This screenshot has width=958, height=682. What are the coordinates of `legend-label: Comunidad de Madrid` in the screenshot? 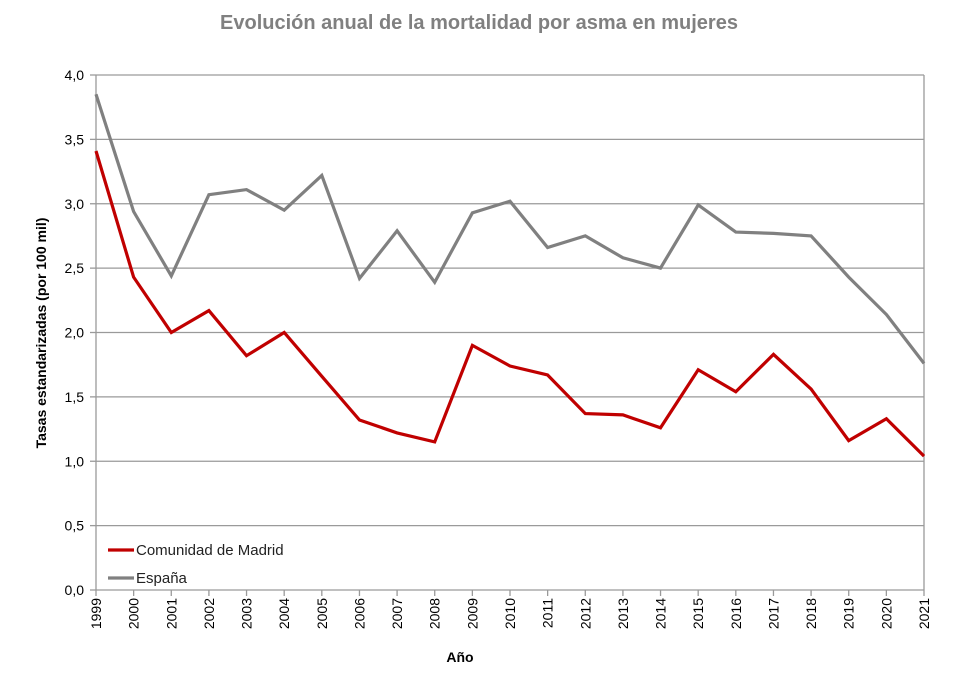 It's located at (210, 550).